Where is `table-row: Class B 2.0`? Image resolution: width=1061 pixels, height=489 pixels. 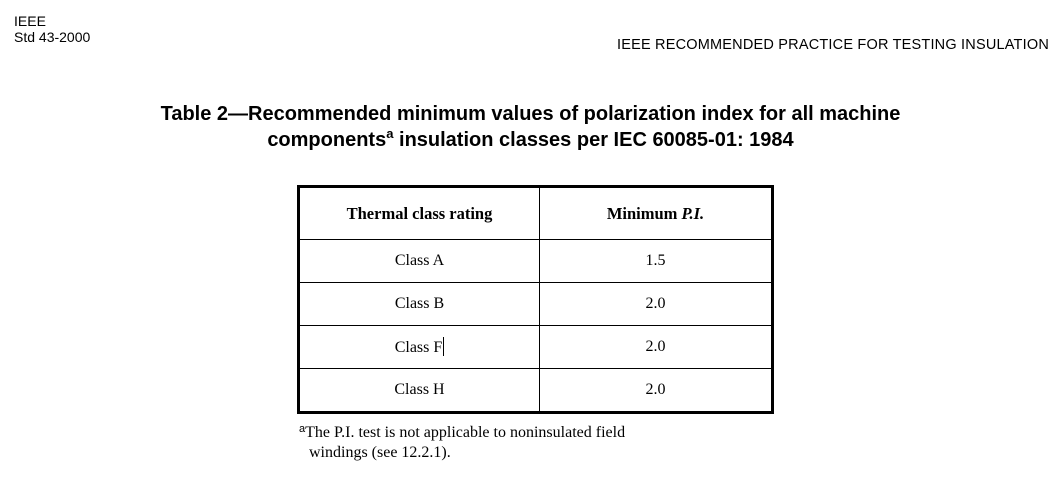 table-row: Class B 2.0 is located at coordinates (535, 304).